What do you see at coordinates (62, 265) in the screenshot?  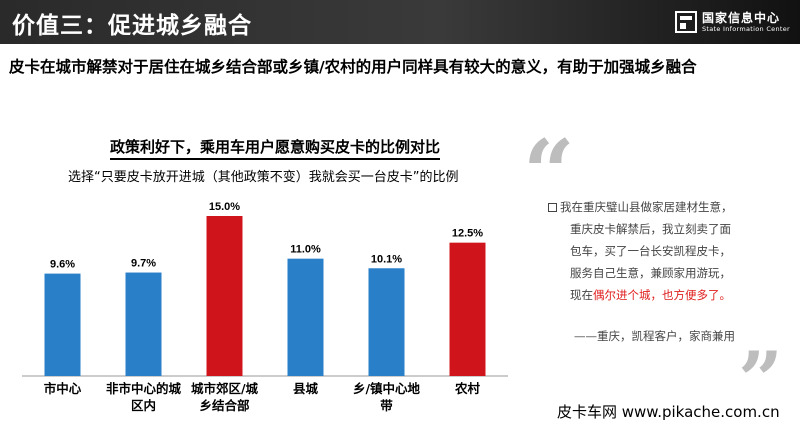 I see `data-label: 9.6%` at bounding box center [62, 265].